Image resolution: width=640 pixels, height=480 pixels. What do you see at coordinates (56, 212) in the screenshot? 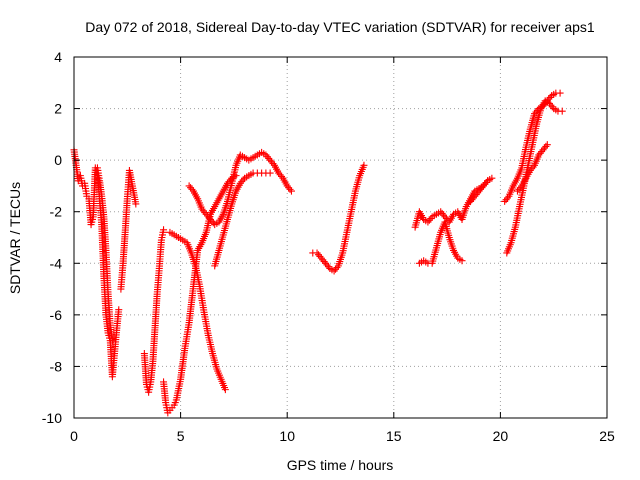
I see `y-tick-label: -2` at bounding box center [56, 212].